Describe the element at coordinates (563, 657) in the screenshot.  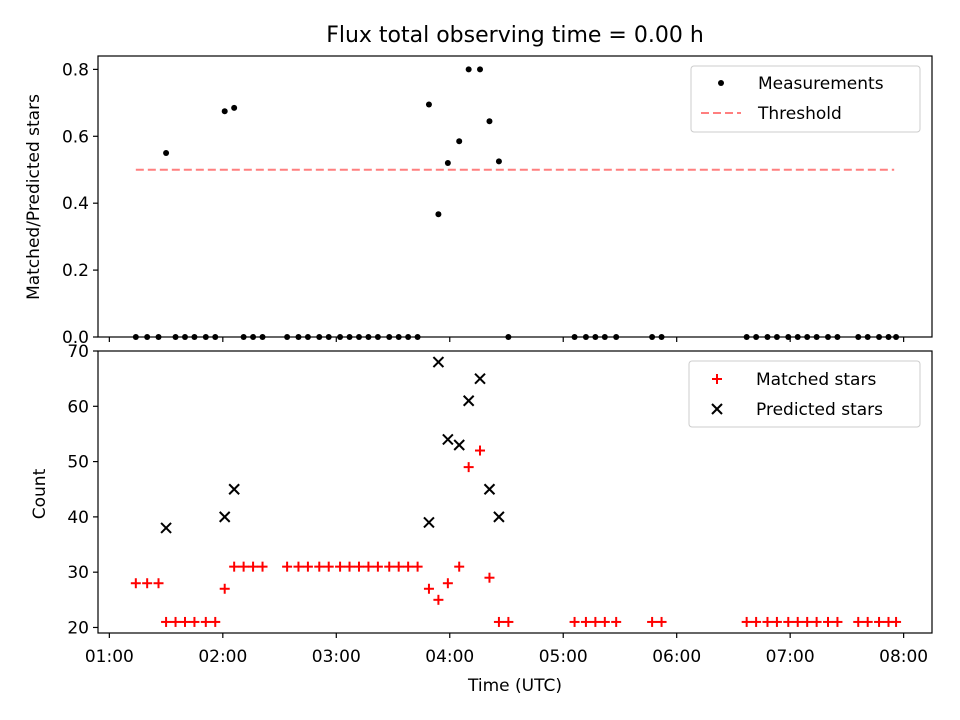
I see `x-tick-label: 05:00` at that location.